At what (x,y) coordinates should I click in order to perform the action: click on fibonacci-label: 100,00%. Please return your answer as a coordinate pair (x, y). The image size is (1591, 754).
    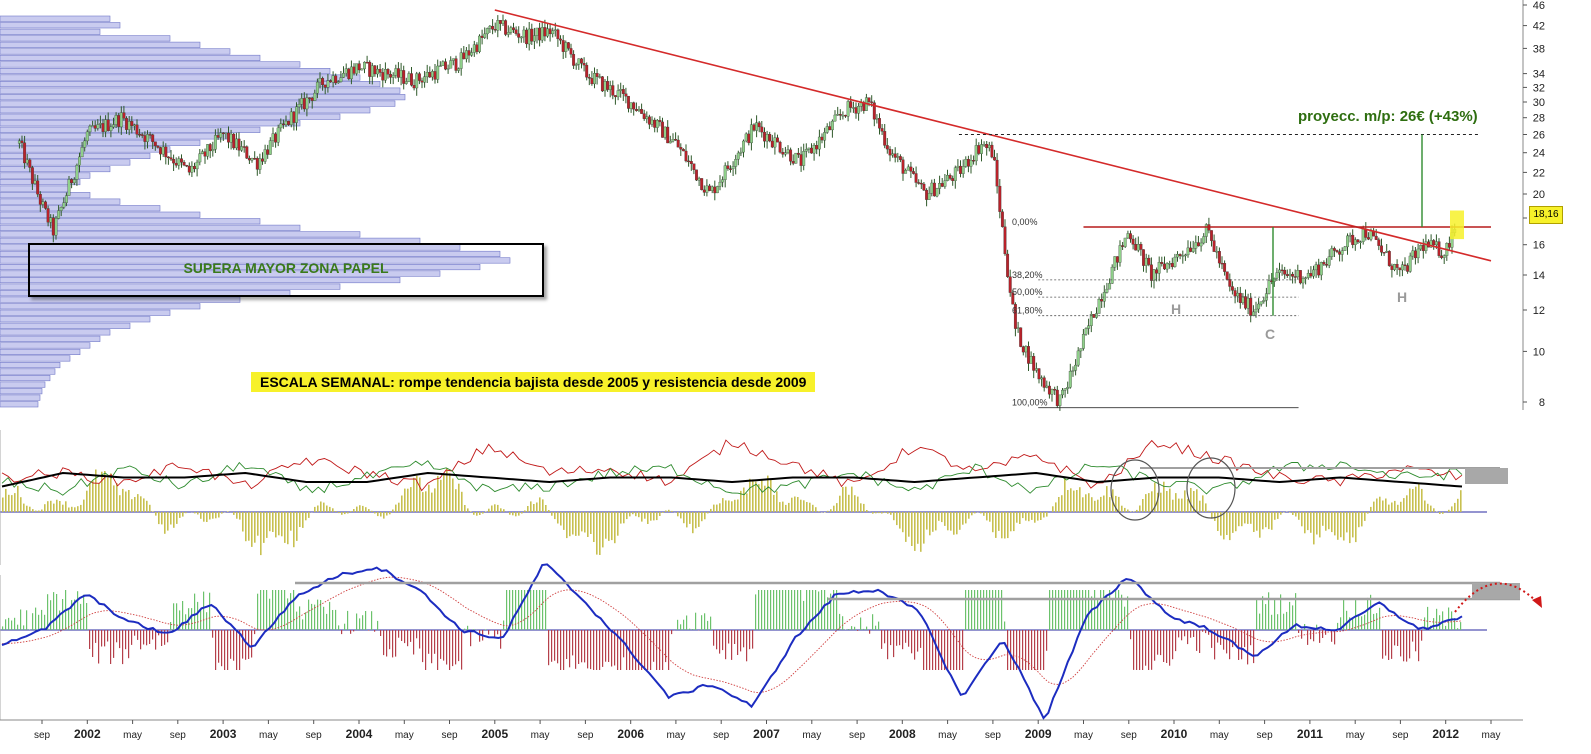
    Looking at the image, I should click on (1030, 403).